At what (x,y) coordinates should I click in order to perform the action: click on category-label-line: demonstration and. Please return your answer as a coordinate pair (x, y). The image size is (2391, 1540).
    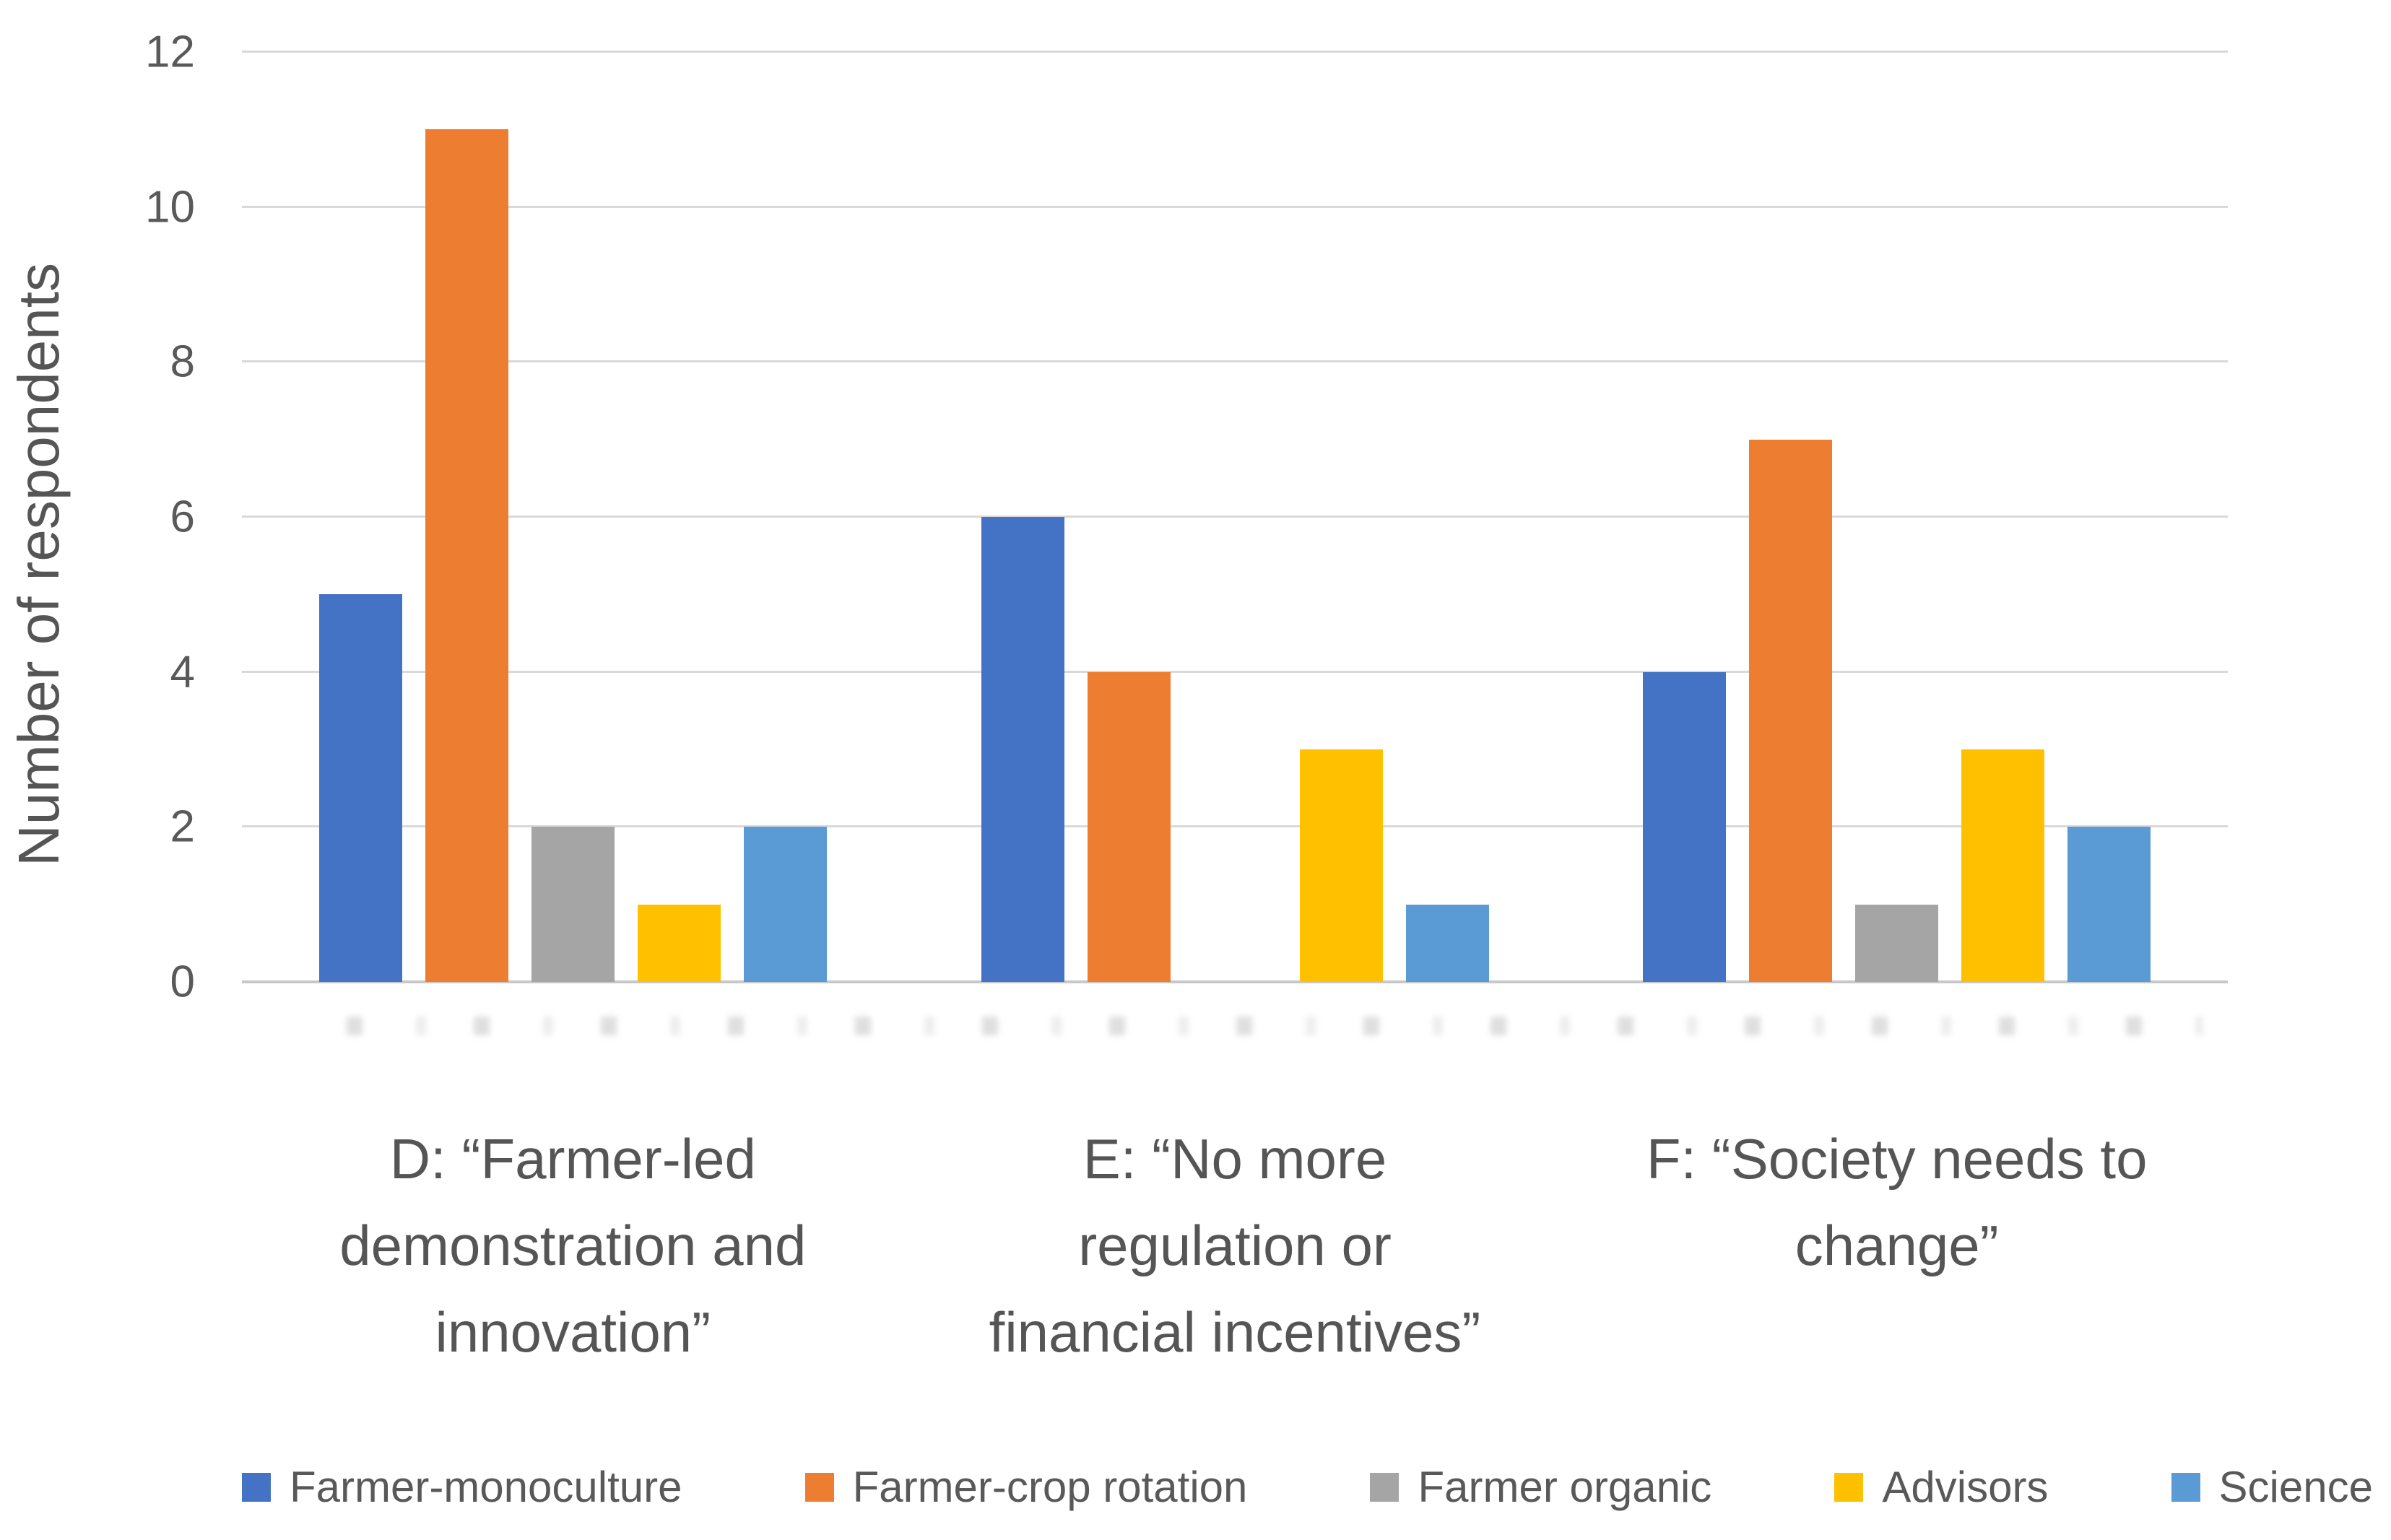
    Looking at the image, I should click on (573, 1245).